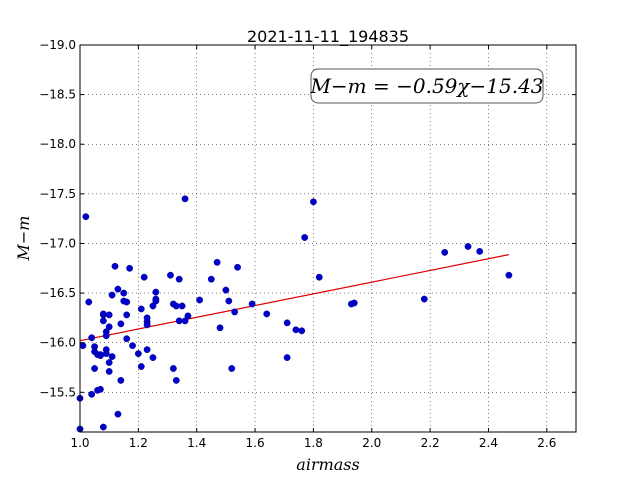  What do you see at coordinates (57, 243) in the screenshot?
I see `y-tick-label: −17.0` at bounding box center [57, 243].